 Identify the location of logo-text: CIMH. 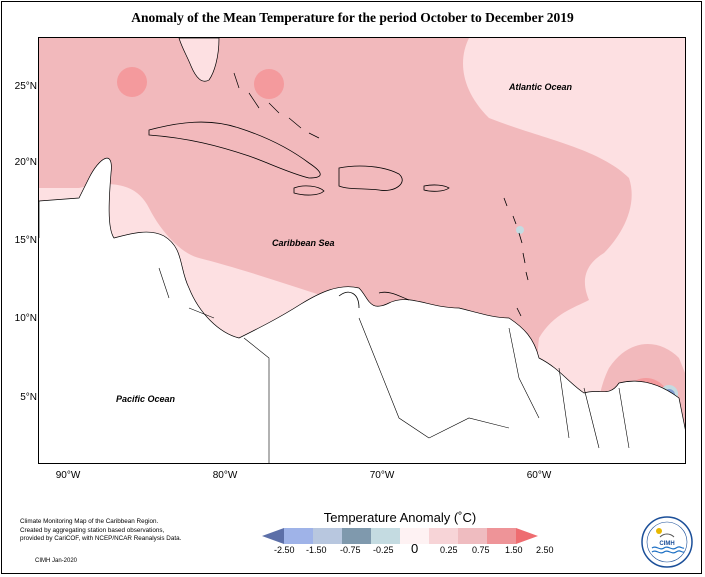
(666, 544).